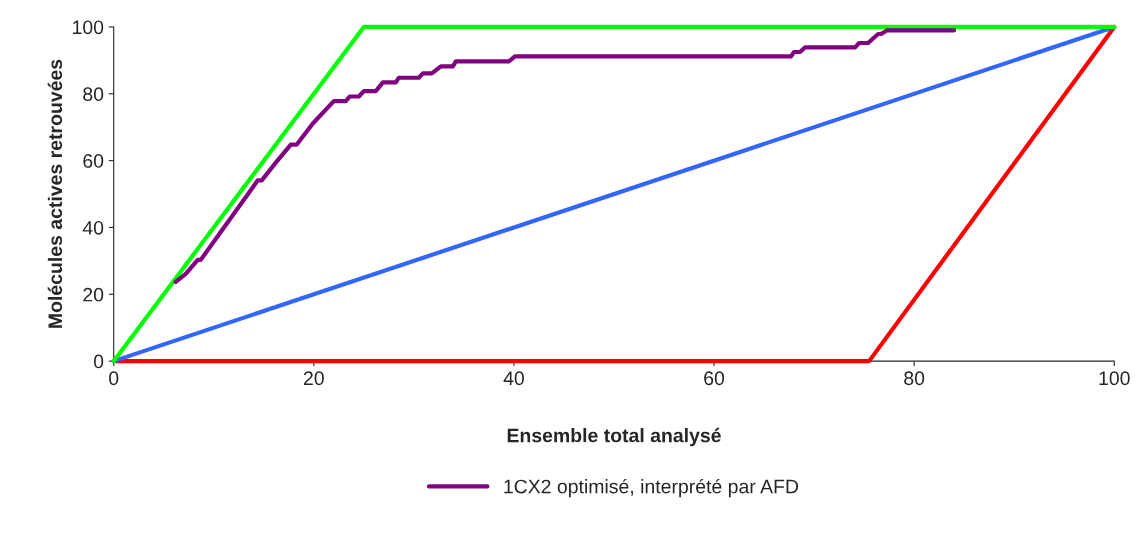 This screenshot has height=539, width=1137. What do you see at coordinates (1114, 378) in the screenshot?
I see `x-tick-label: 100` at bounding box center [1114, 378].